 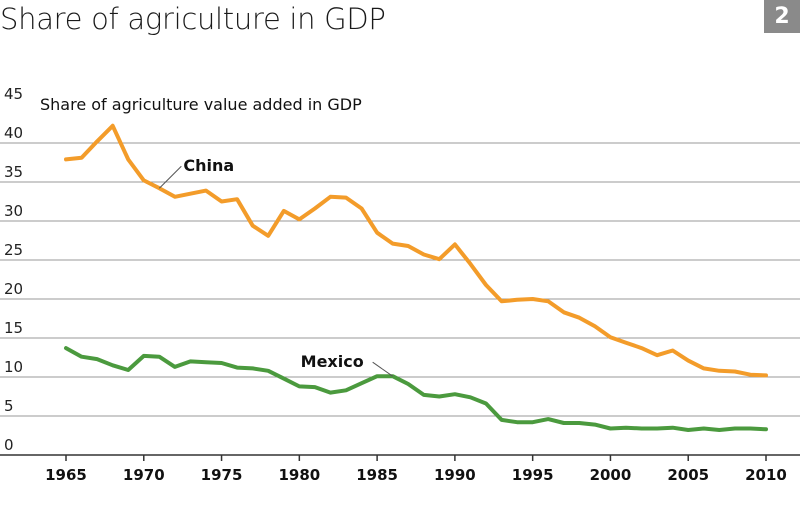 What do you see at coordinates (382, 369) in the screenshot?
I see `mexico-label-leader-line` at bounding box center [382, 369].